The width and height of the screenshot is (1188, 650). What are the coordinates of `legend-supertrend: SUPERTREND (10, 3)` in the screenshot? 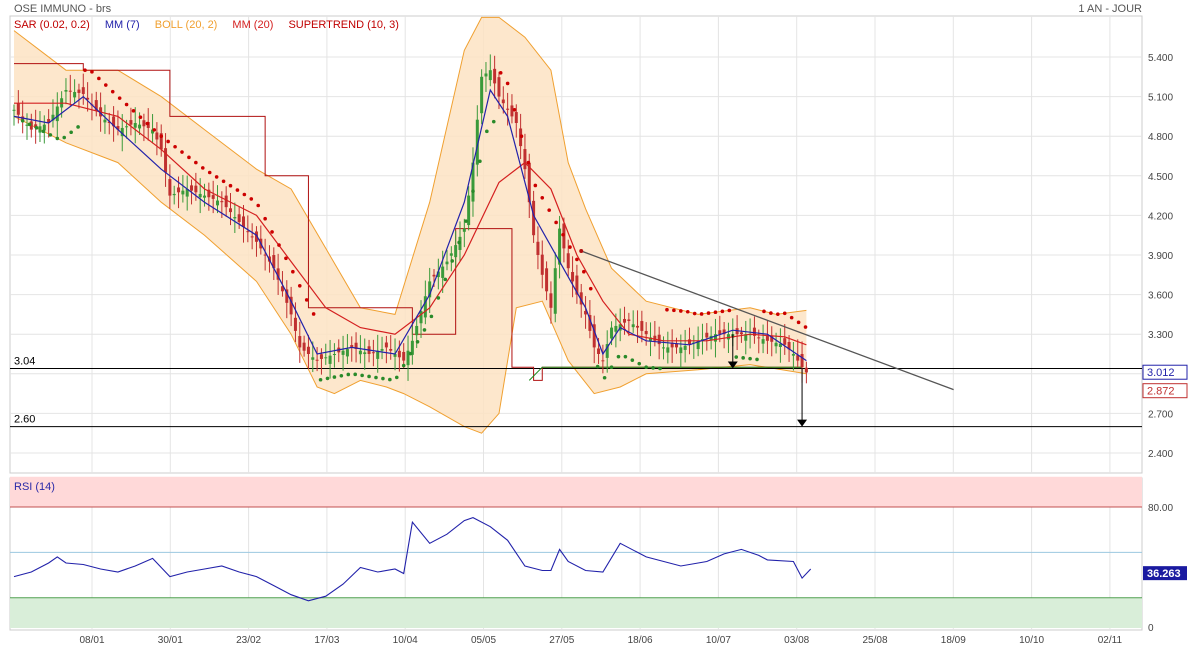 It's located at (343, 25).